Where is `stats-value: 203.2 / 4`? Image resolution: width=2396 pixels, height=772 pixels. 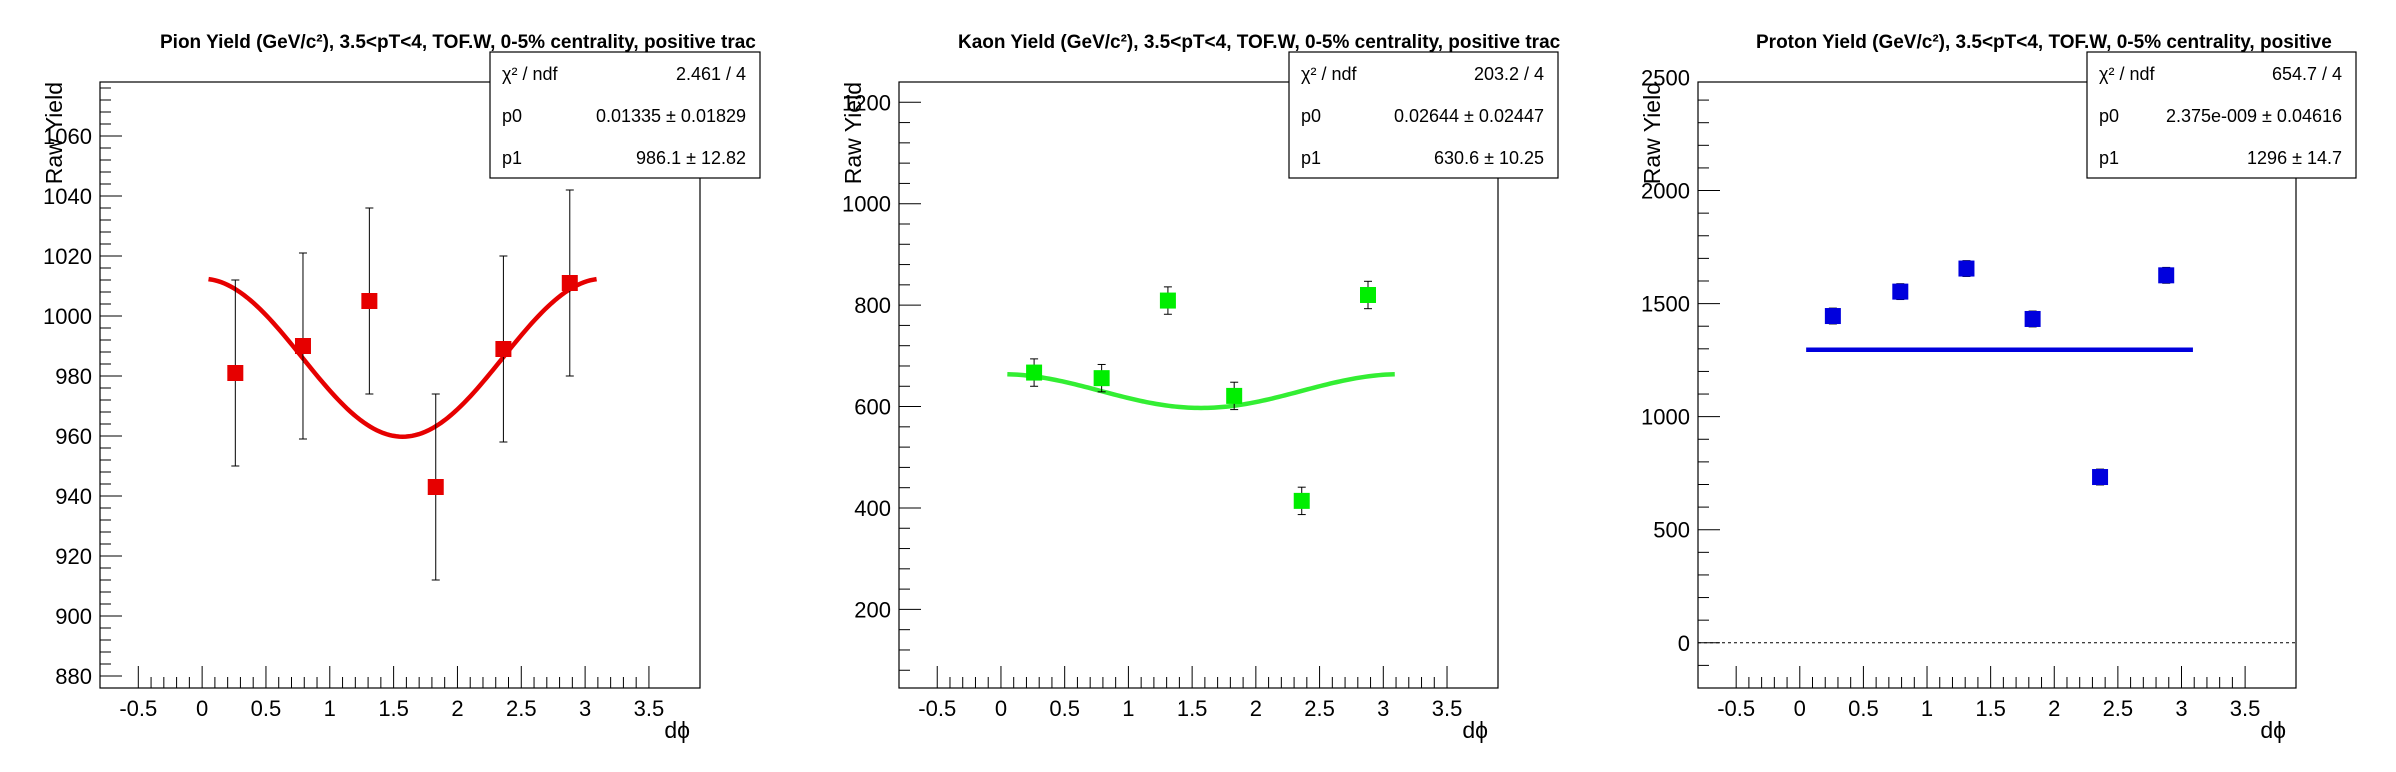 stats-value: 203.2 / 4 is located at coordinates (1509, 74).